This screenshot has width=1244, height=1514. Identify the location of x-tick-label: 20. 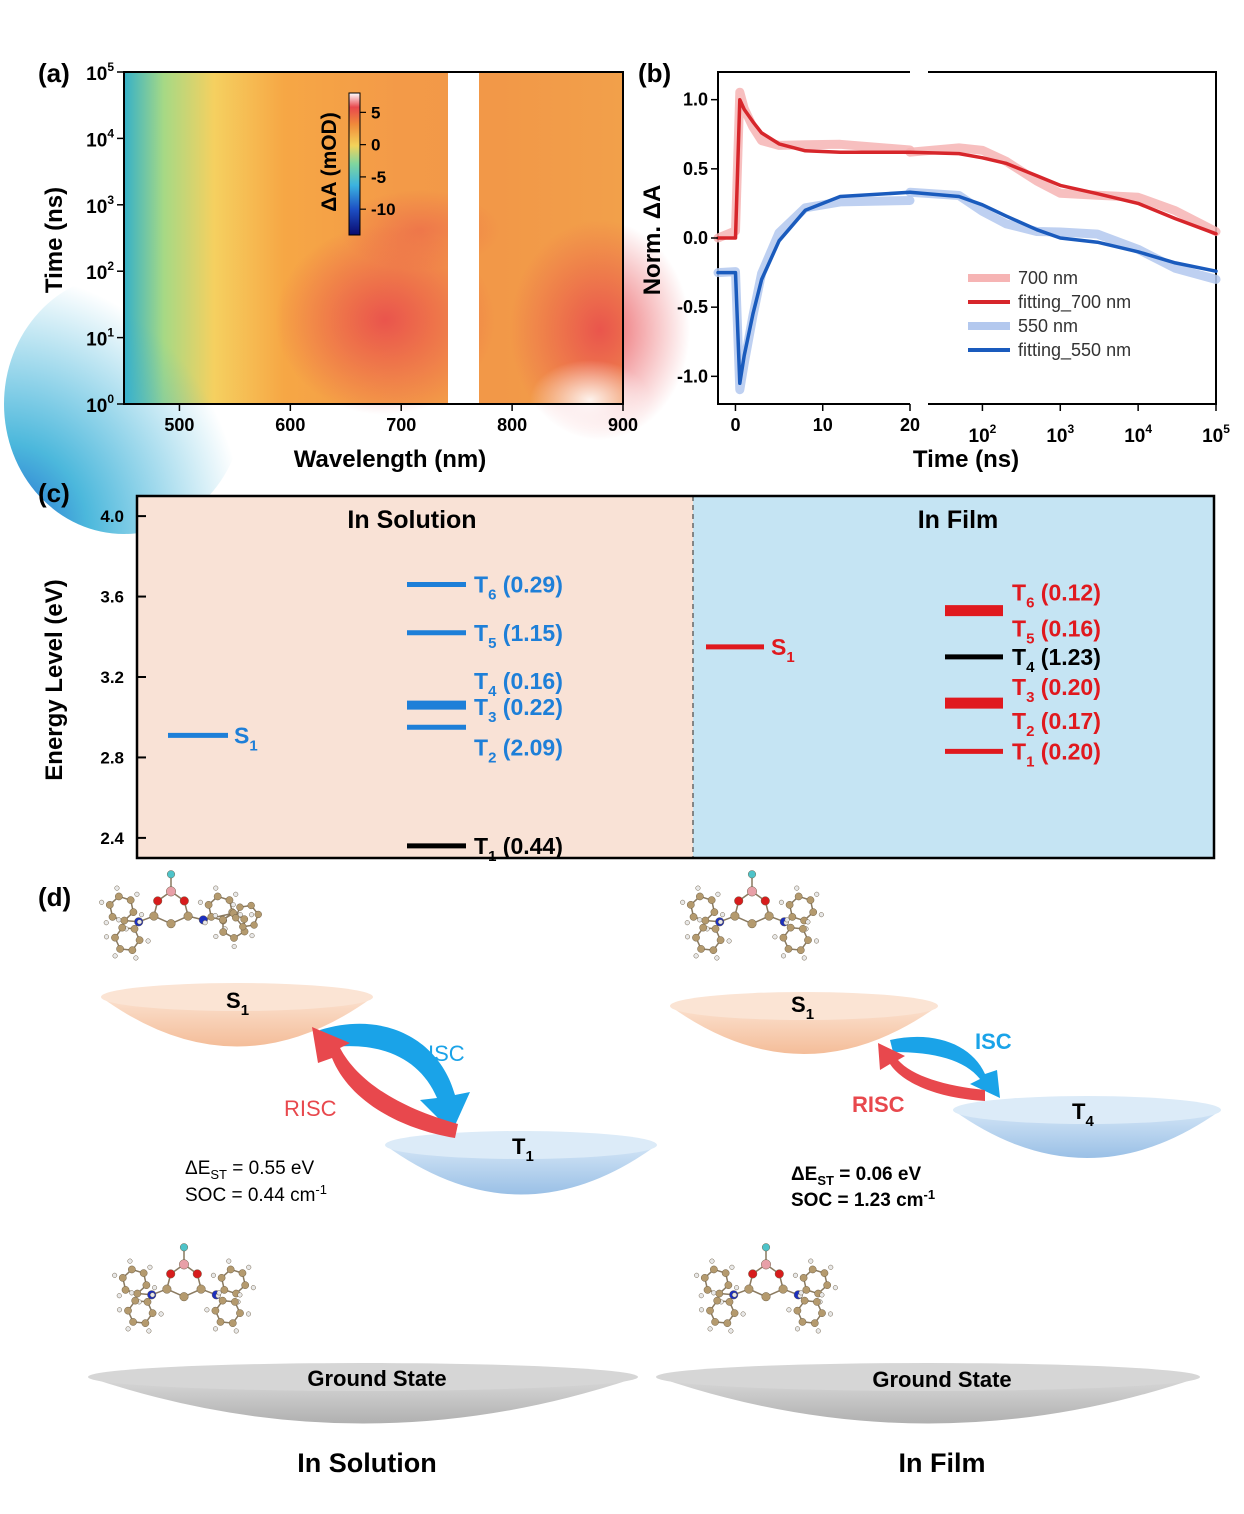
(910, 425).